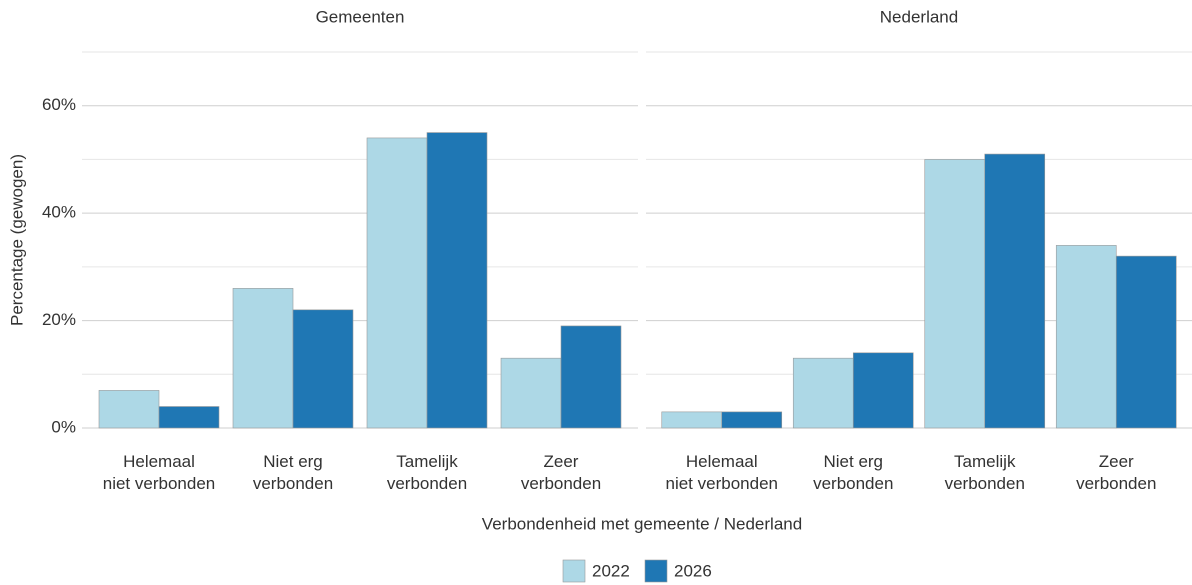 The height and width of the screenshot is (585, 1192). Describe the element at coordinates (611, 570) in the screenshot. I see `legend-label: 2022` at that location.